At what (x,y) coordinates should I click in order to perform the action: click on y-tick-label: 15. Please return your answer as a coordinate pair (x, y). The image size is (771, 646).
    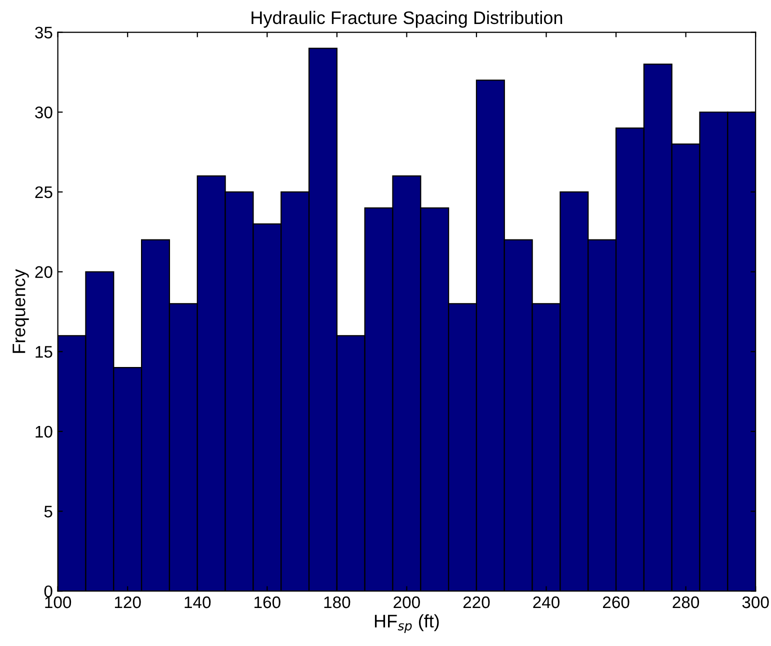
    Looking at the image, I should click on (44, 352).